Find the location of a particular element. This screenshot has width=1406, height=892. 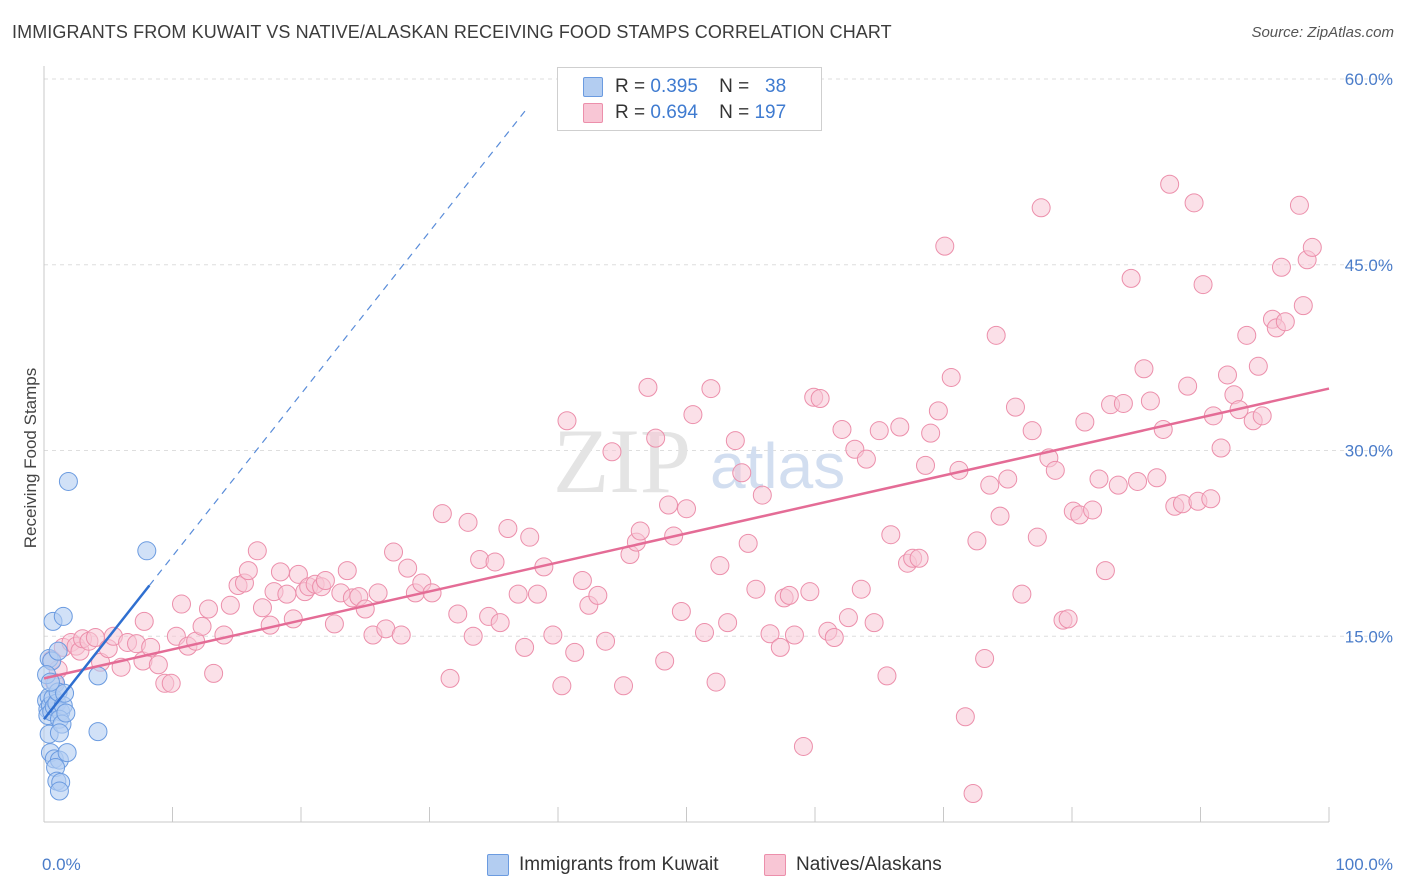

kuwait-legend-label: Immigrants from Kuwait is located at coordinates (619, 864).